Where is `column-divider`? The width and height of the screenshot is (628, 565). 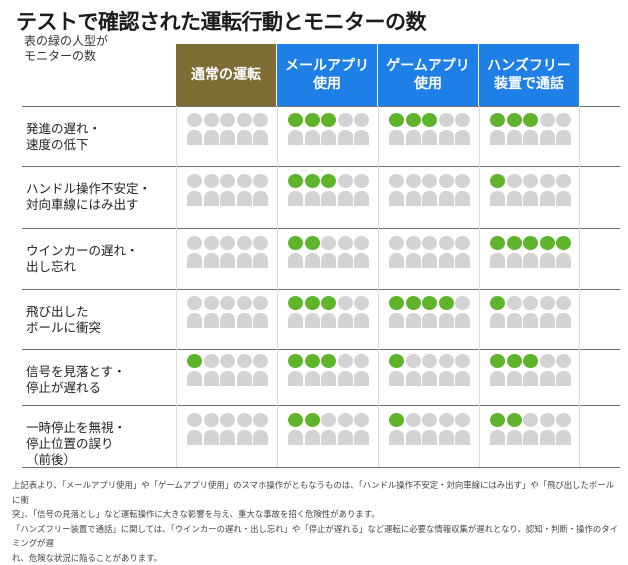 column-divider is located at coordinates (579, 286).